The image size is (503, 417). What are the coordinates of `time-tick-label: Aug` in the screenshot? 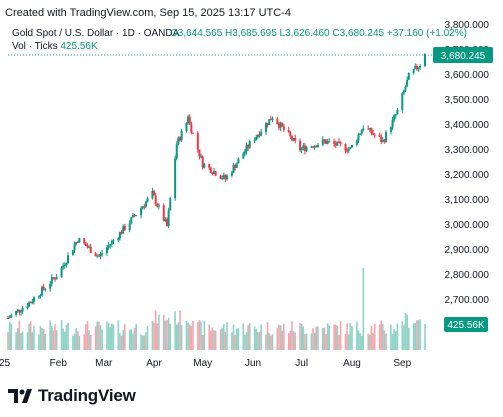 It's located at (352, 363).